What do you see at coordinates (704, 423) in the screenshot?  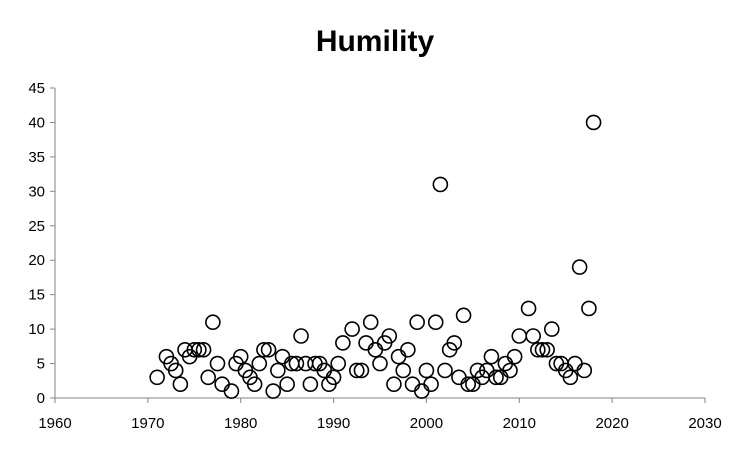 I see `x-tick-label: 2030` at bounding box center [704, 423].